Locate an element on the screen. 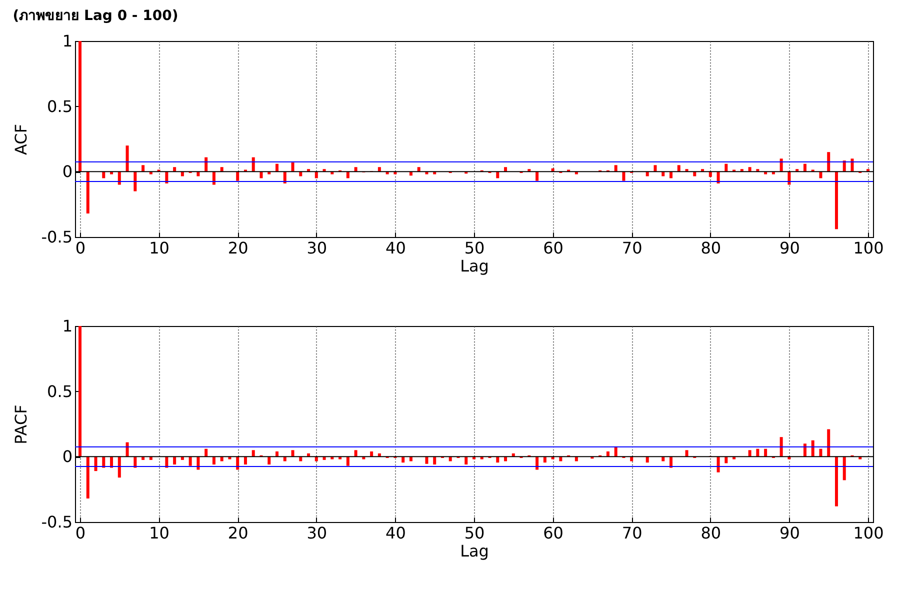  y-axis-title: PACF is located at coordinates (20, 424).